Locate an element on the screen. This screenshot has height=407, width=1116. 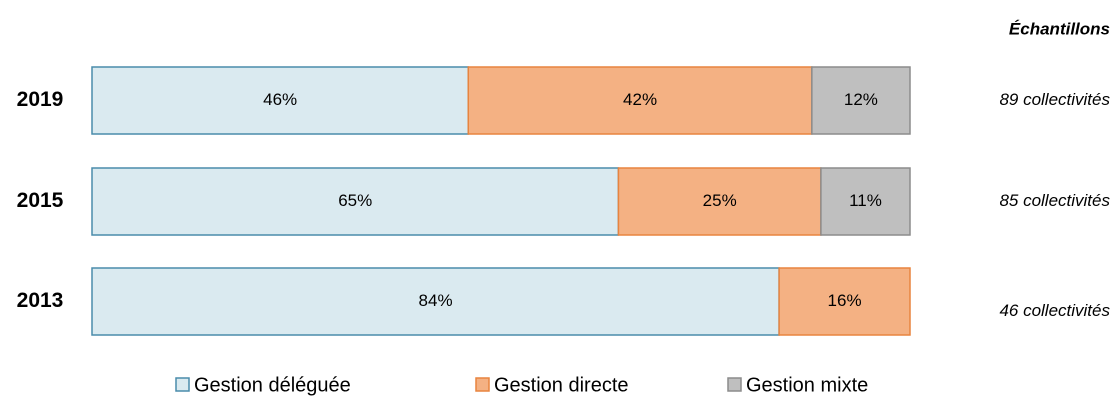
legend-label: Gestion mixte is located at coordinates (807, 385).